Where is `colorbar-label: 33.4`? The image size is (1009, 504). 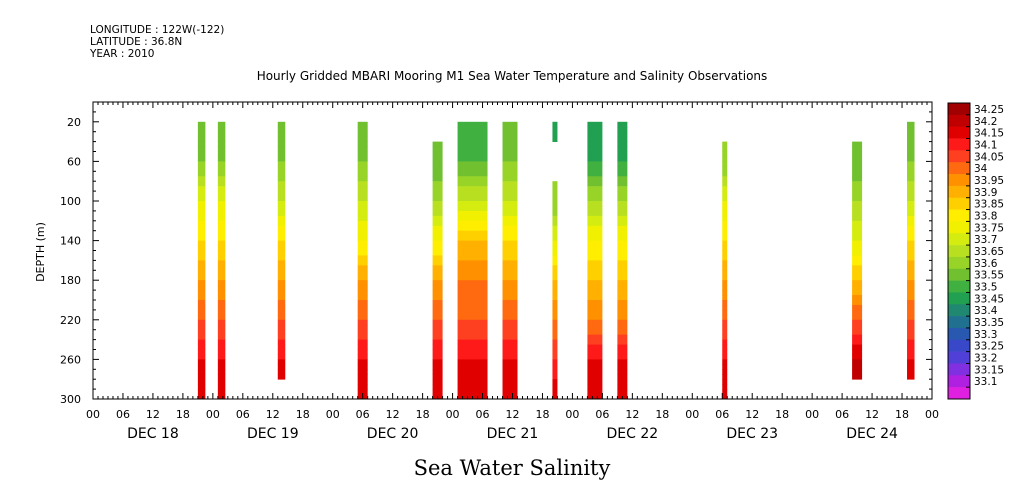 colorbar-label: 33.4 is located at coordinates (986, 311).